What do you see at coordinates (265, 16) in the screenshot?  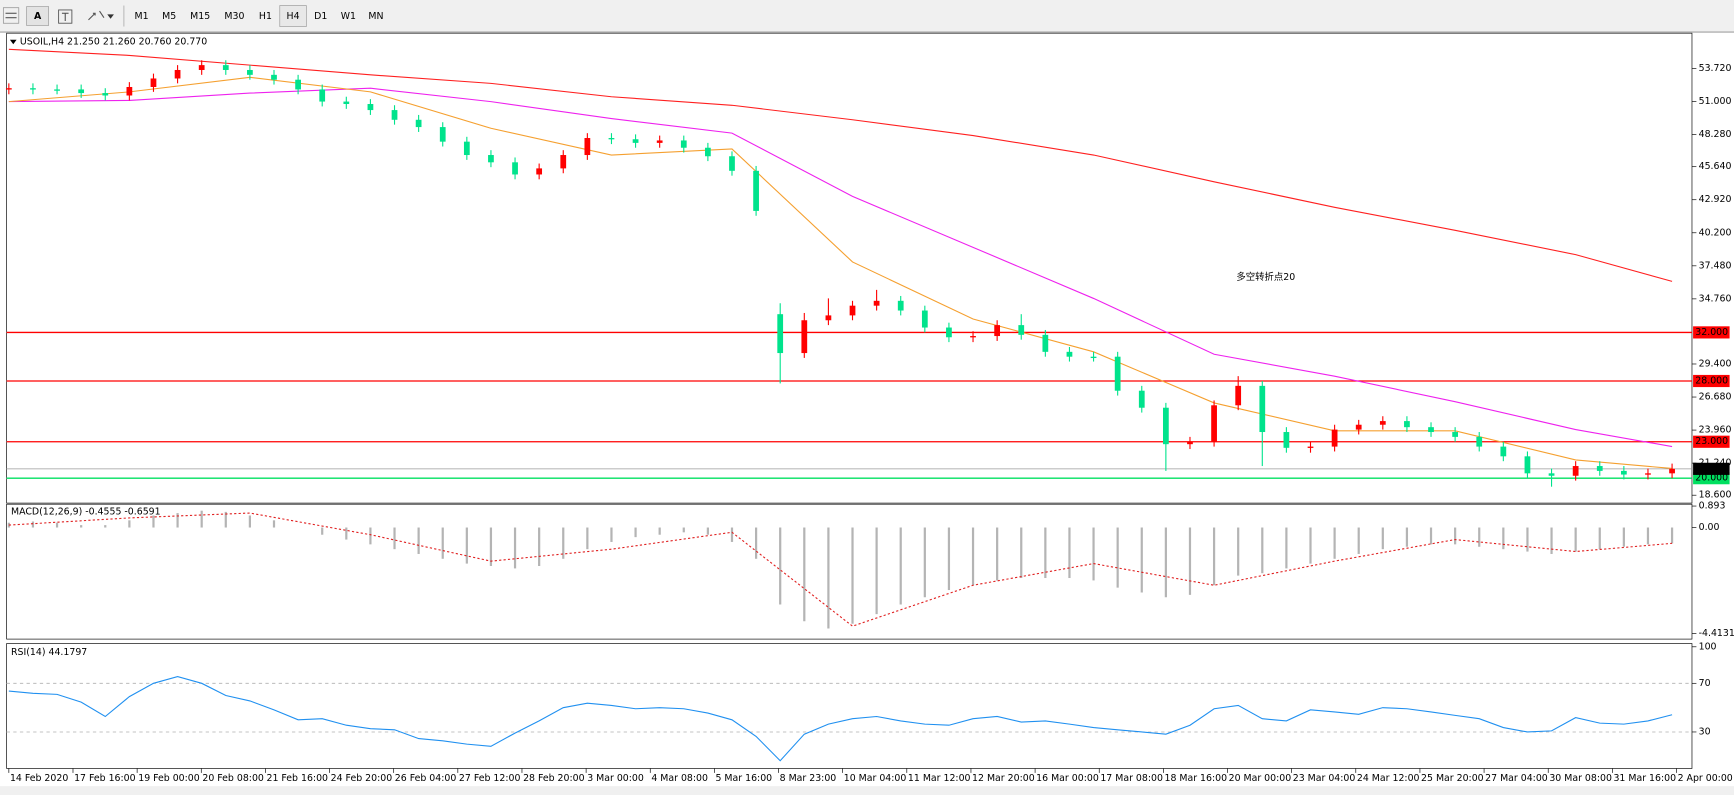 I see `timeframe-button: H1` at bounding box center [265, 16].